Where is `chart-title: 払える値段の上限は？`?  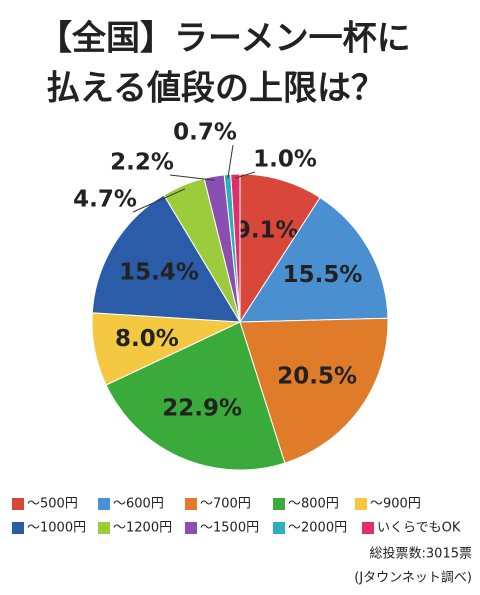 chart-title: 払える値段の上限は？ is located at coordinates (215, 89).